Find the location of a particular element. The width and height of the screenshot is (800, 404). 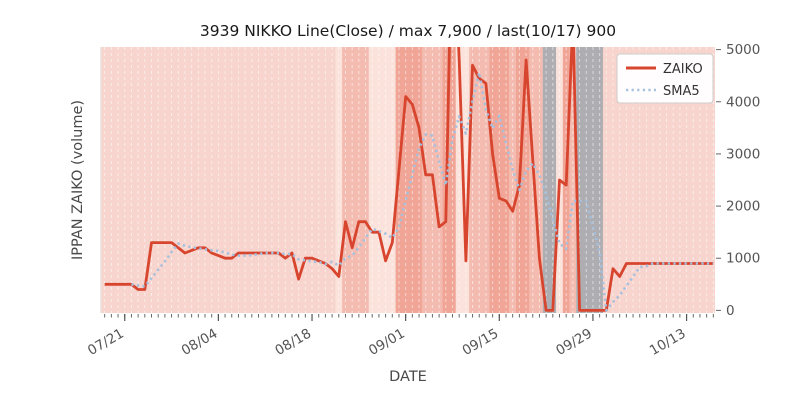

legend-box is located at coordinates (665, 78).